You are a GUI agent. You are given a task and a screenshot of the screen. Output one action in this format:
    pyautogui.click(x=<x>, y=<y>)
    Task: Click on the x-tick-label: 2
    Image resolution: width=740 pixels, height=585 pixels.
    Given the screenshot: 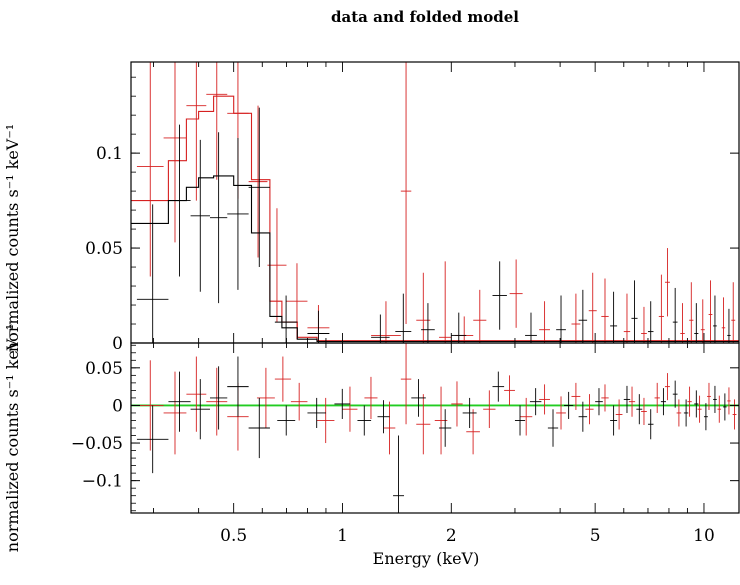 What is the action you would take?
    pyautogui.click(x=451, y=536)
    